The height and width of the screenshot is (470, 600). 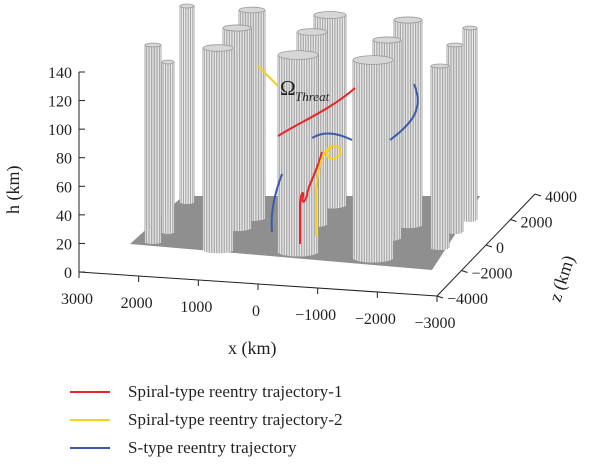 I want to click on x-tick-label: −2000, so click(x=375, y=319).